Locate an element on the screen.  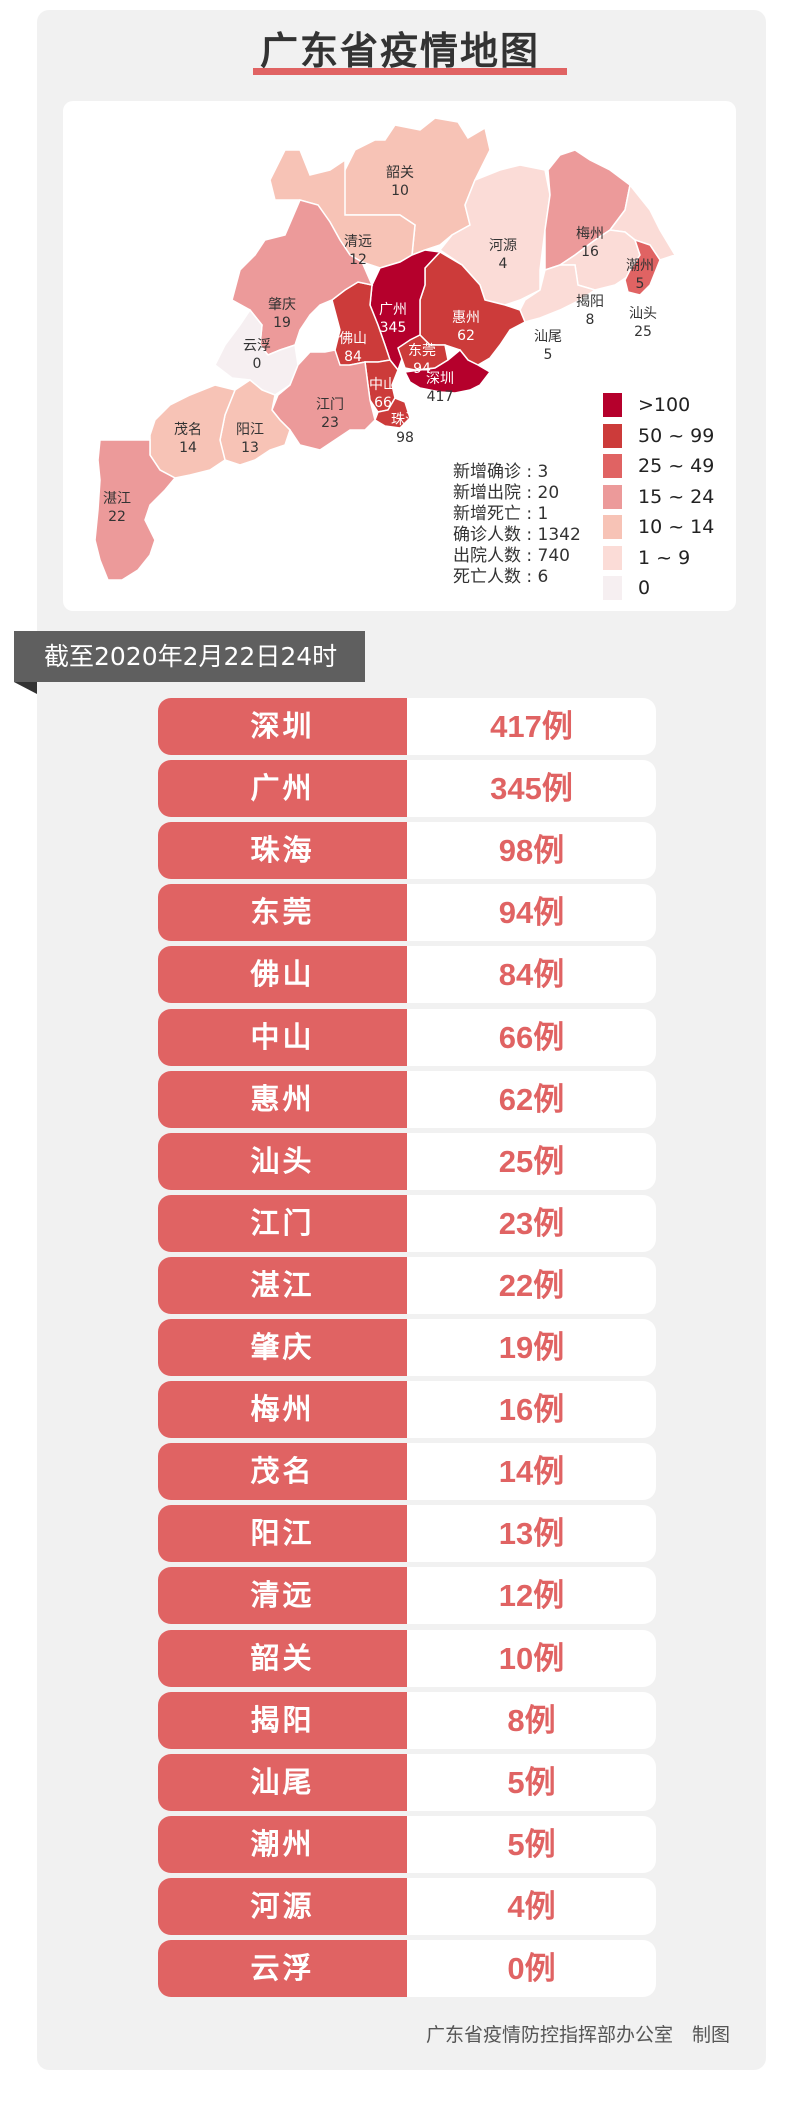
region-value-label: 8 is located at coordinates (590, 320).